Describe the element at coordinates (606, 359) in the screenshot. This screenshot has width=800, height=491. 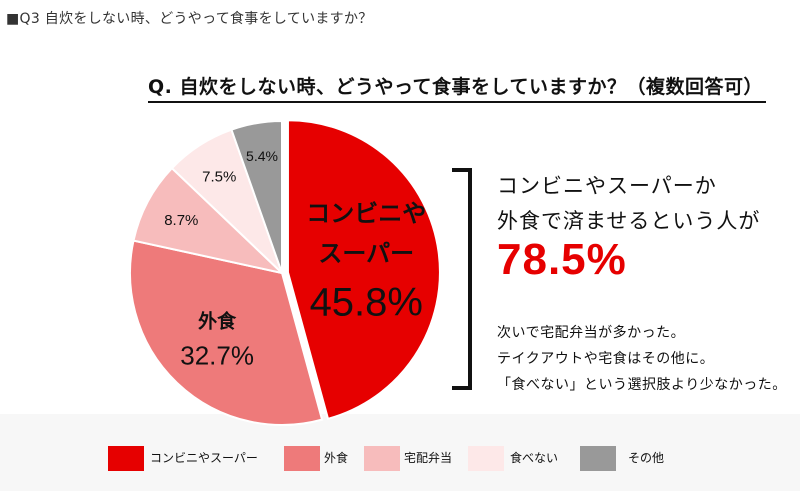
I see `summary-note-2: テイクアウトや宅食はその他に。` at that location.